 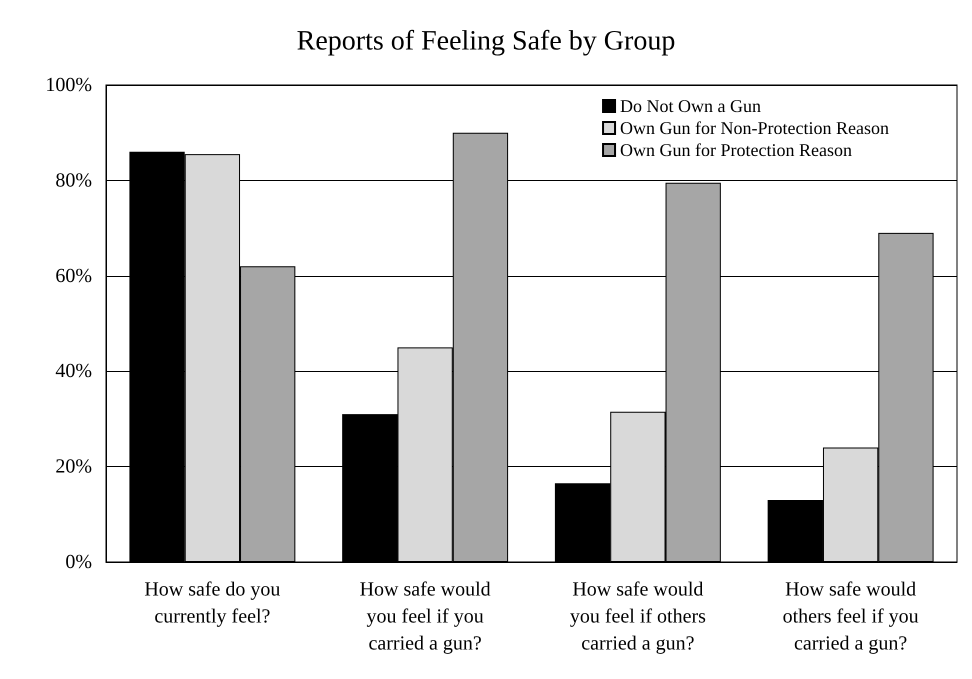 What do you see at coordinates (691, 106) in the screenshot?
I see `legend-label: Do Not Own a Gun` at bounding box center [691, 106].